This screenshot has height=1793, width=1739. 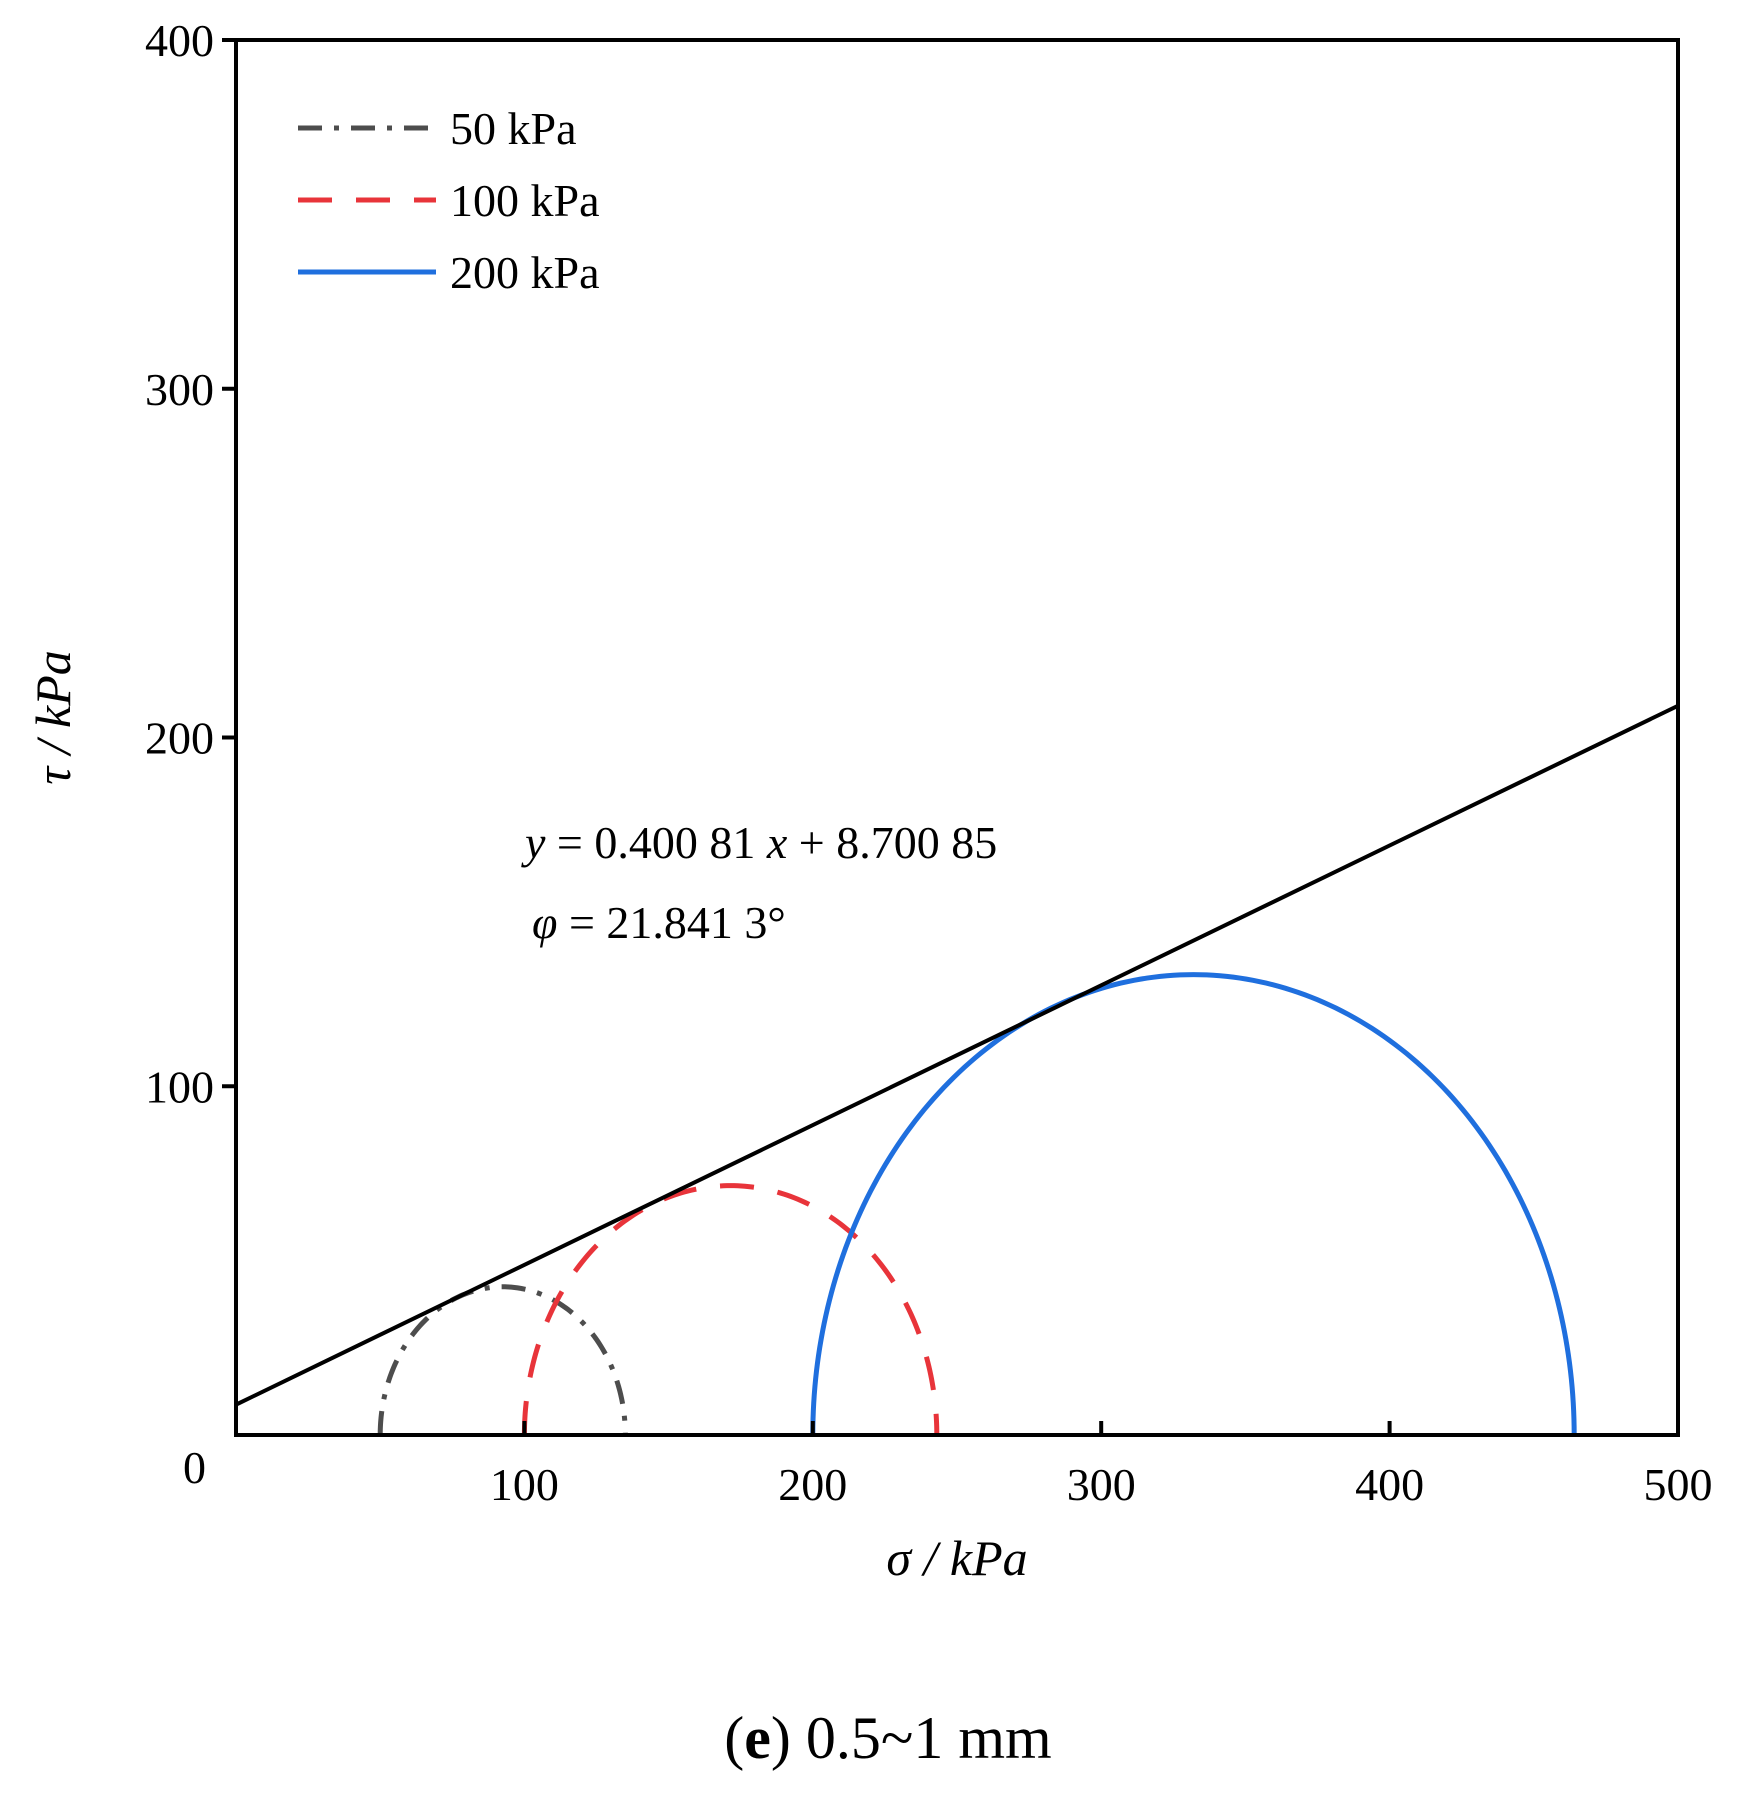 I want to click on legend-label-1: 50 kPa, so click(x=513, y=128).